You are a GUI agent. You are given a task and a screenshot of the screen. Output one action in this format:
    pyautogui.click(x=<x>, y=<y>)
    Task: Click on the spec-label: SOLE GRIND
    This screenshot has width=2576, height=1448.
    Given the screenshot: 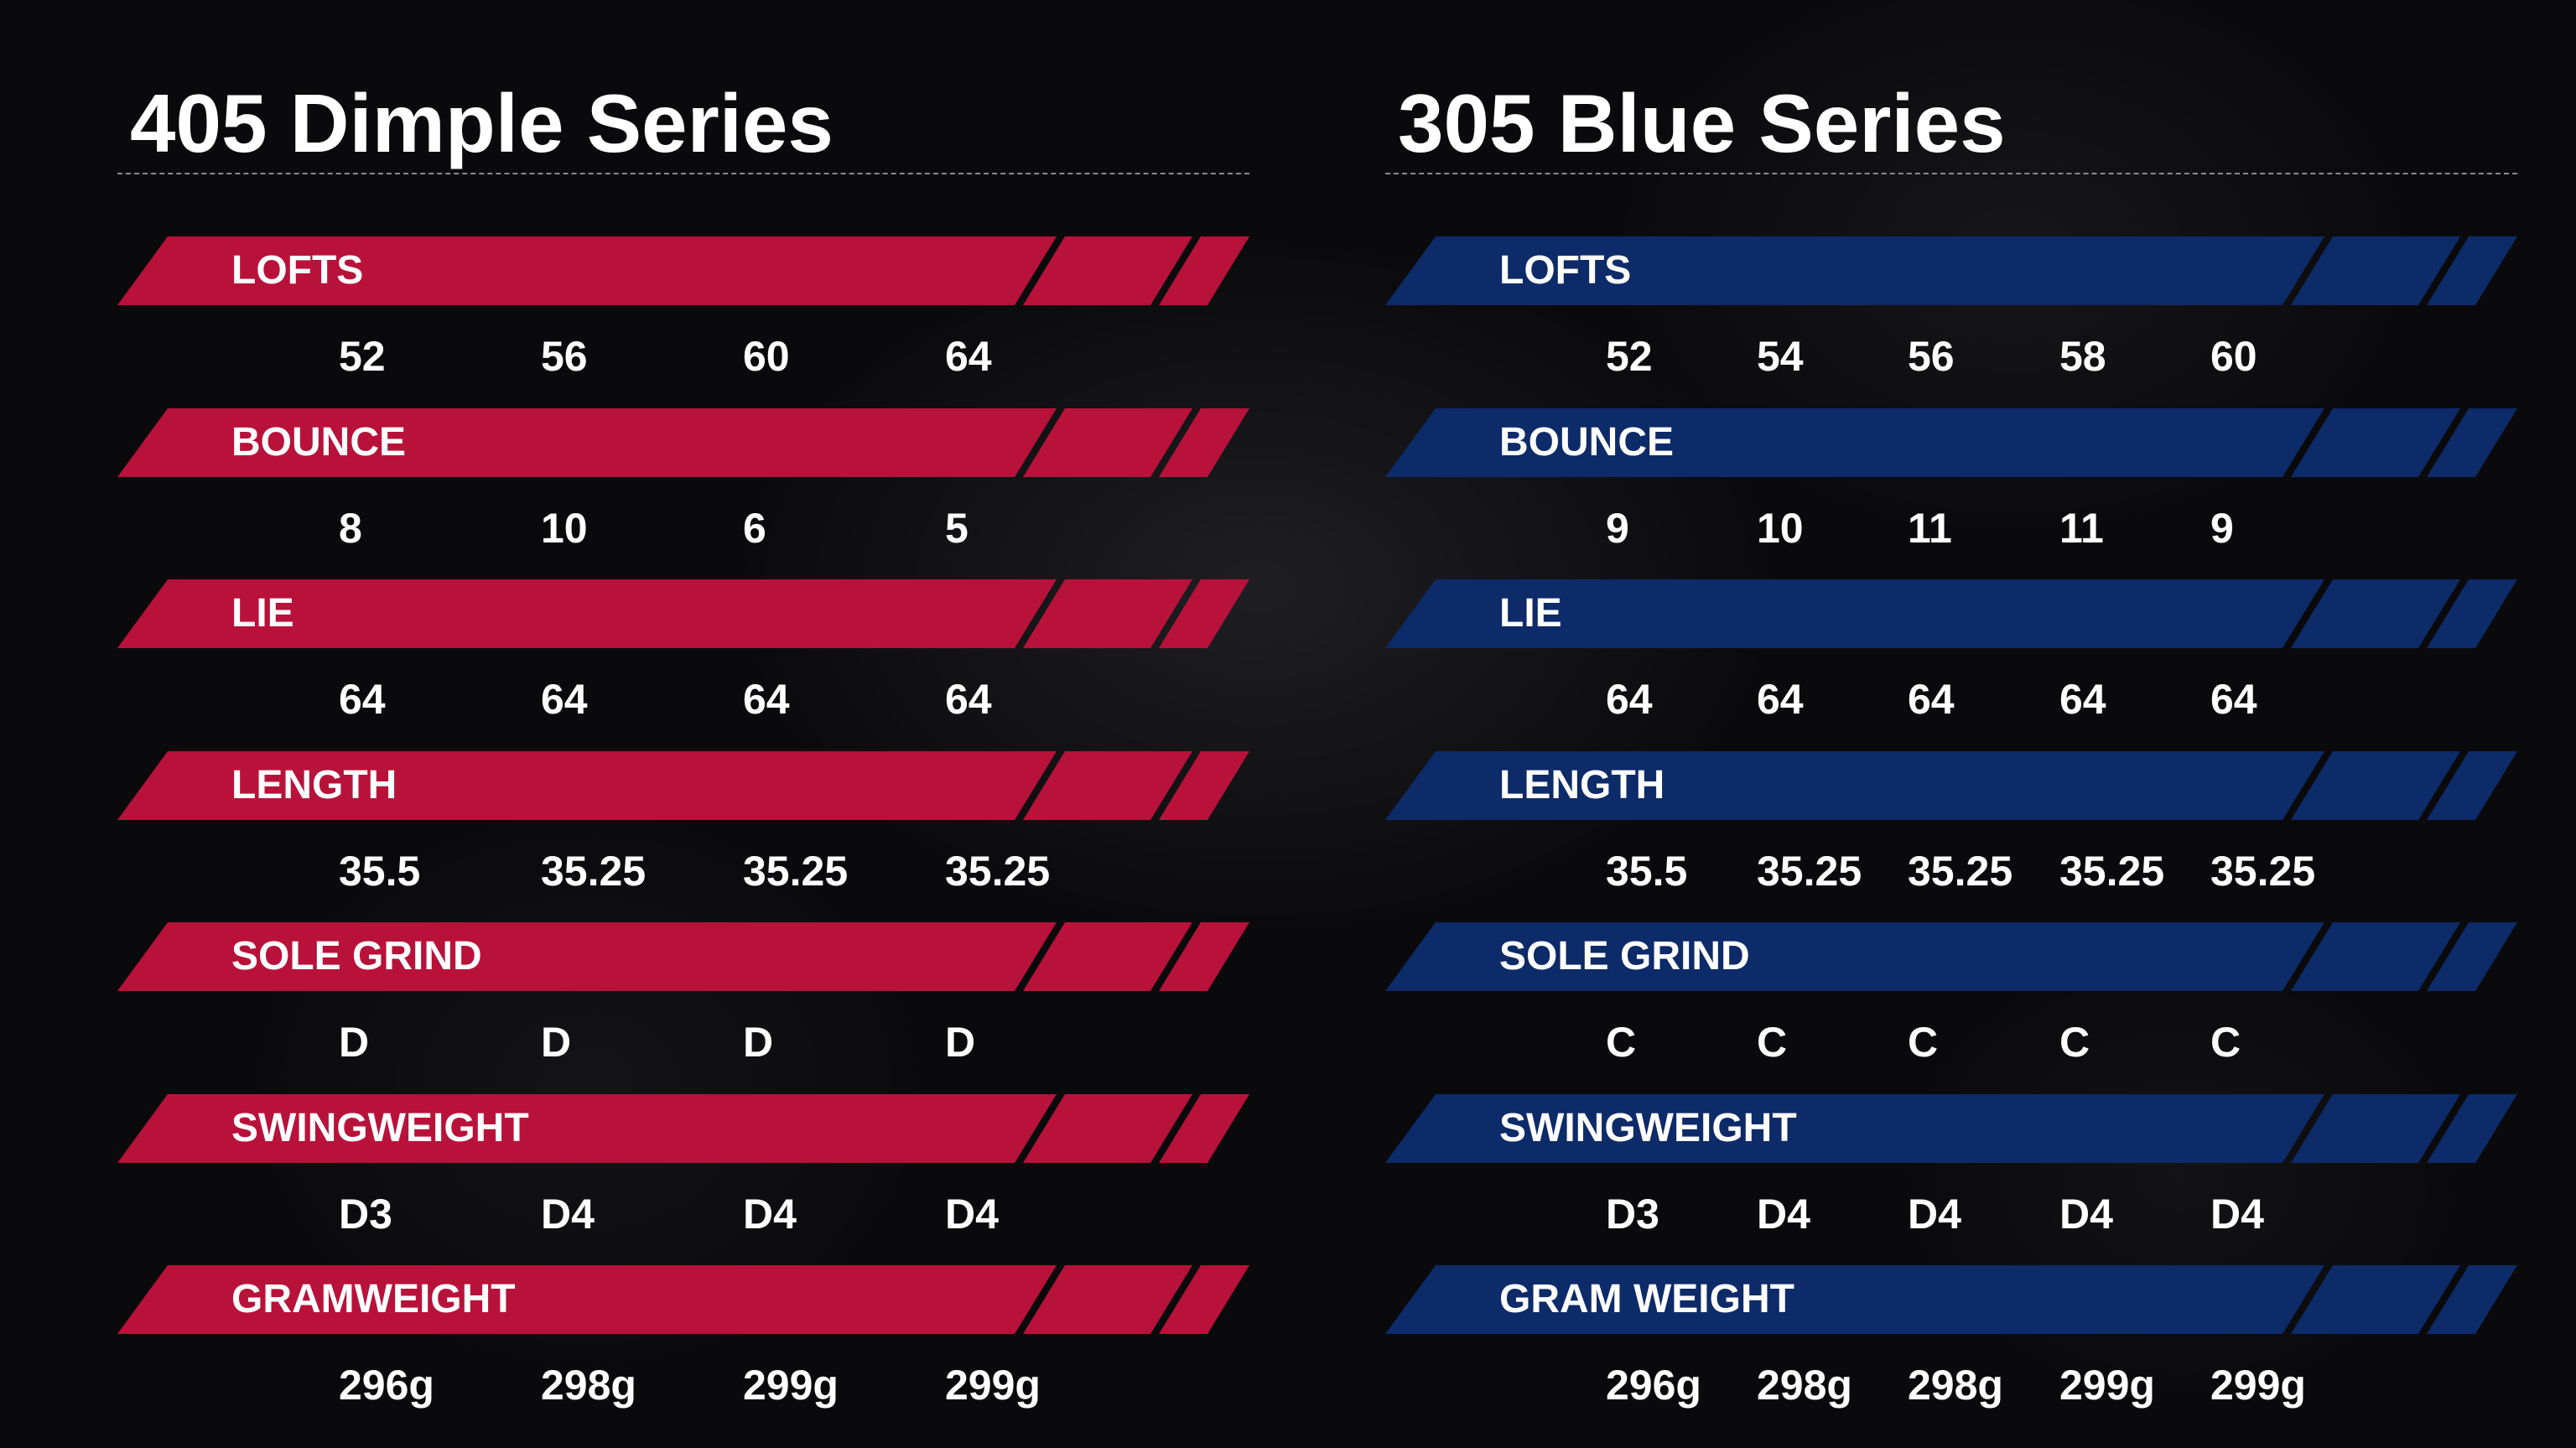 What is the action you would take?
    pyautogui.click(x=1624, y=956)
    